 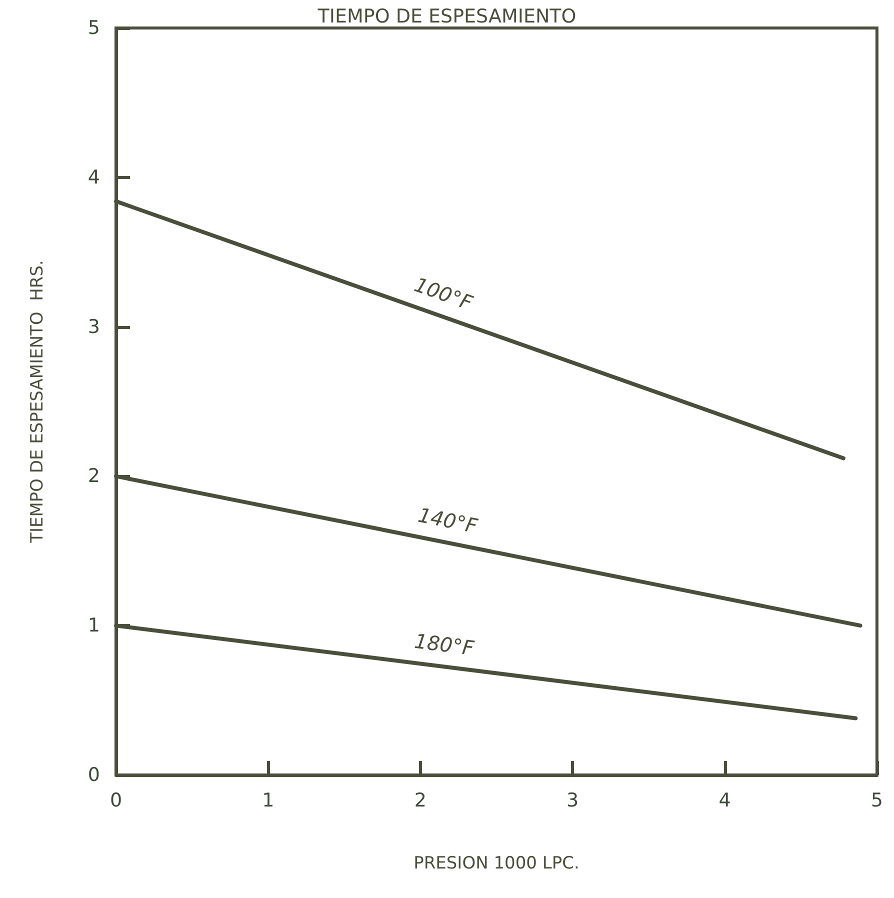 I want to click on y-tick-label: 1, so click(x=94, y=625).